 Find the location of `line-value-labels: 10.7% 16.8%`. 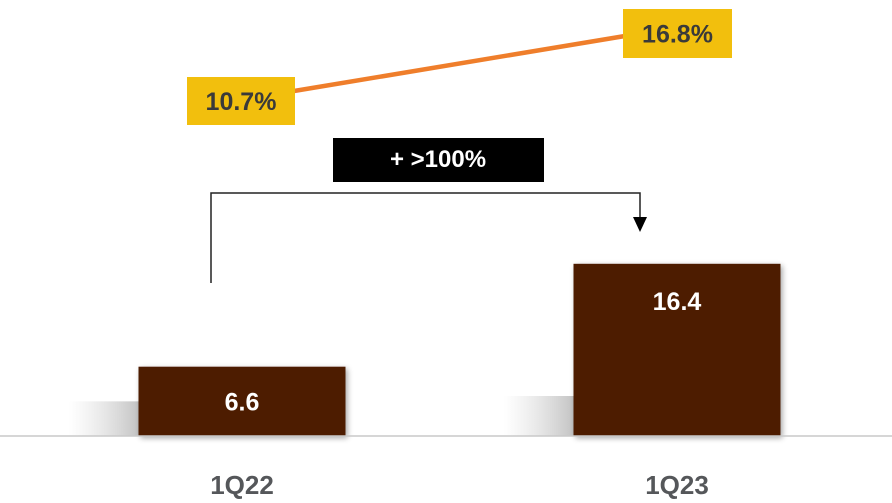

line-value-labels: 10.7% 16.8% is located at coordinates (459, 67).